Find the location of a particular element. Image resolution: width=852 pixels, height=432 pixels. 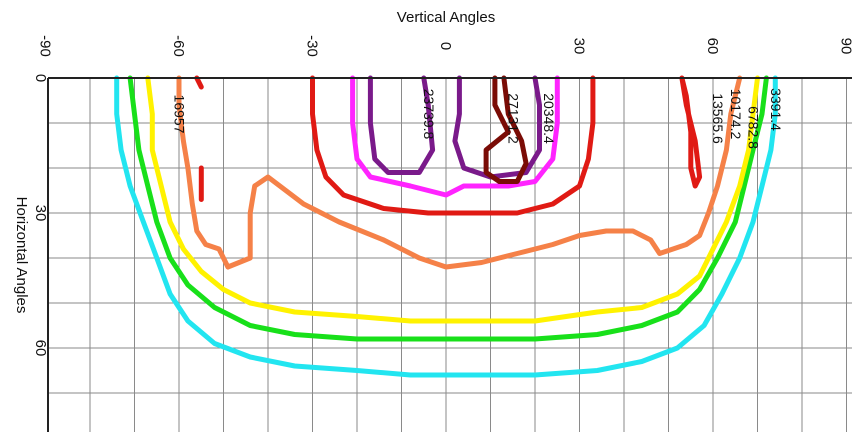

x-tick-label: 0 is located at coordinates (445, 46).